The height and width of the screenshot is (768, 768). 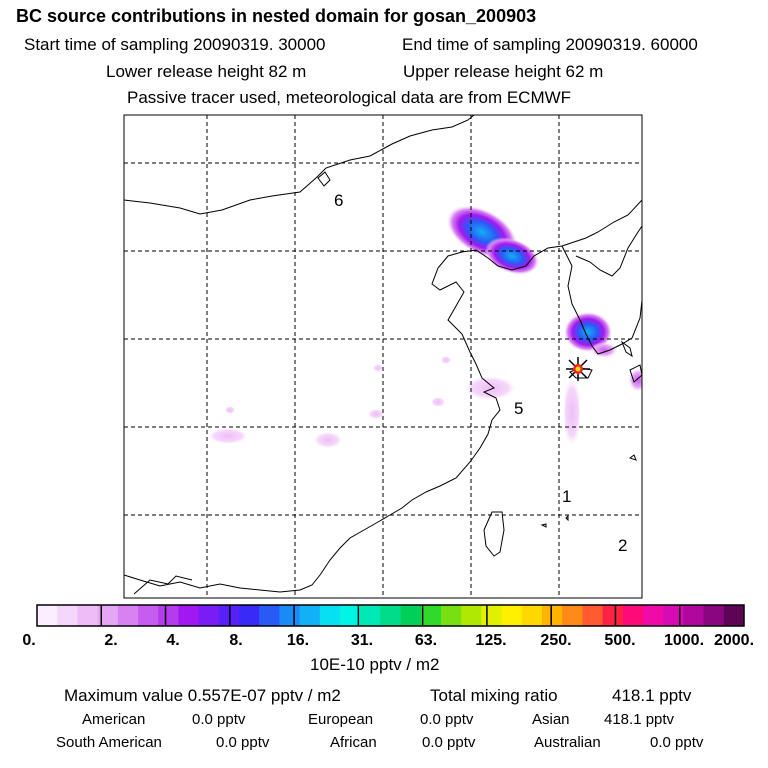 What do you see at coordinates (114, 719) in the screenshot?
I see `american-label: American` at bounding box center [114, 719].